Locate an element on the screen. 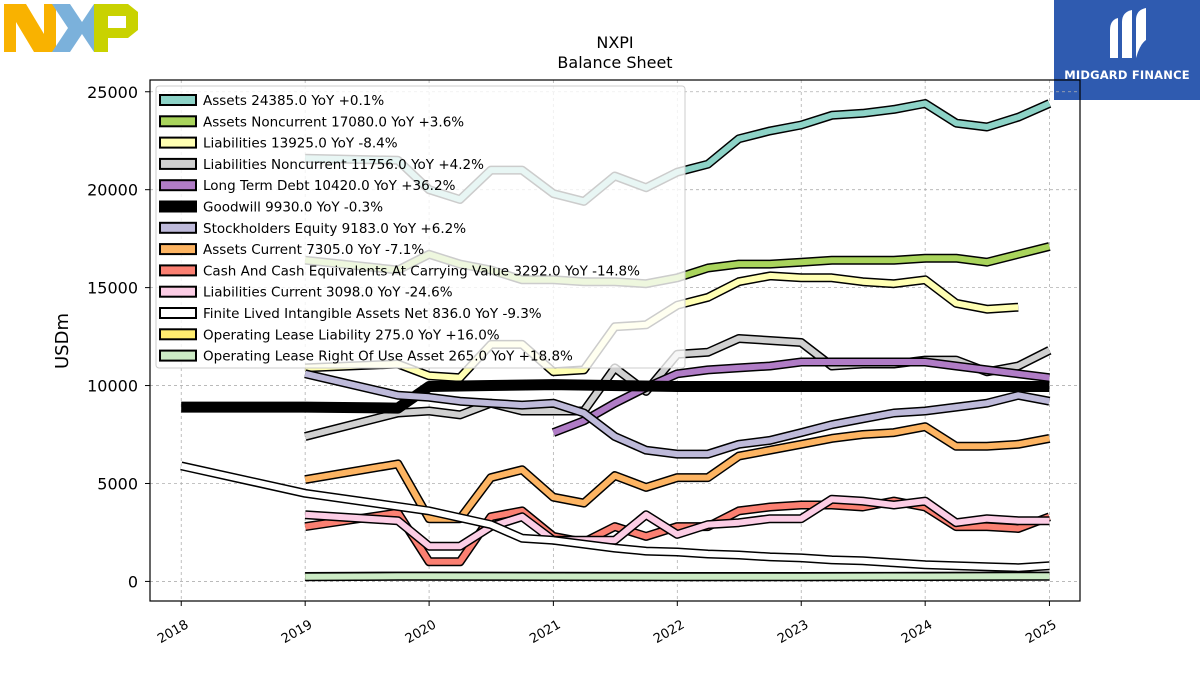 The width and height of the screenshot is (1200, 675). chart-subtitle: Balance Sheet is located at coordinates (614, 62).